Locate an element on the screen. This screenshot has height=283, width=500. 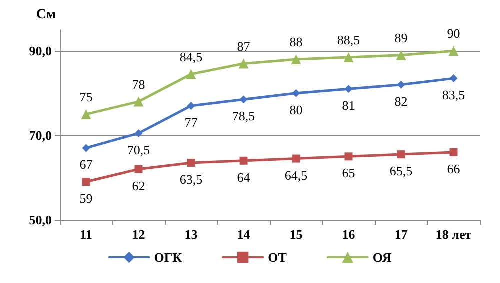
y-axis-title: См is located at coordinates (46, 15).